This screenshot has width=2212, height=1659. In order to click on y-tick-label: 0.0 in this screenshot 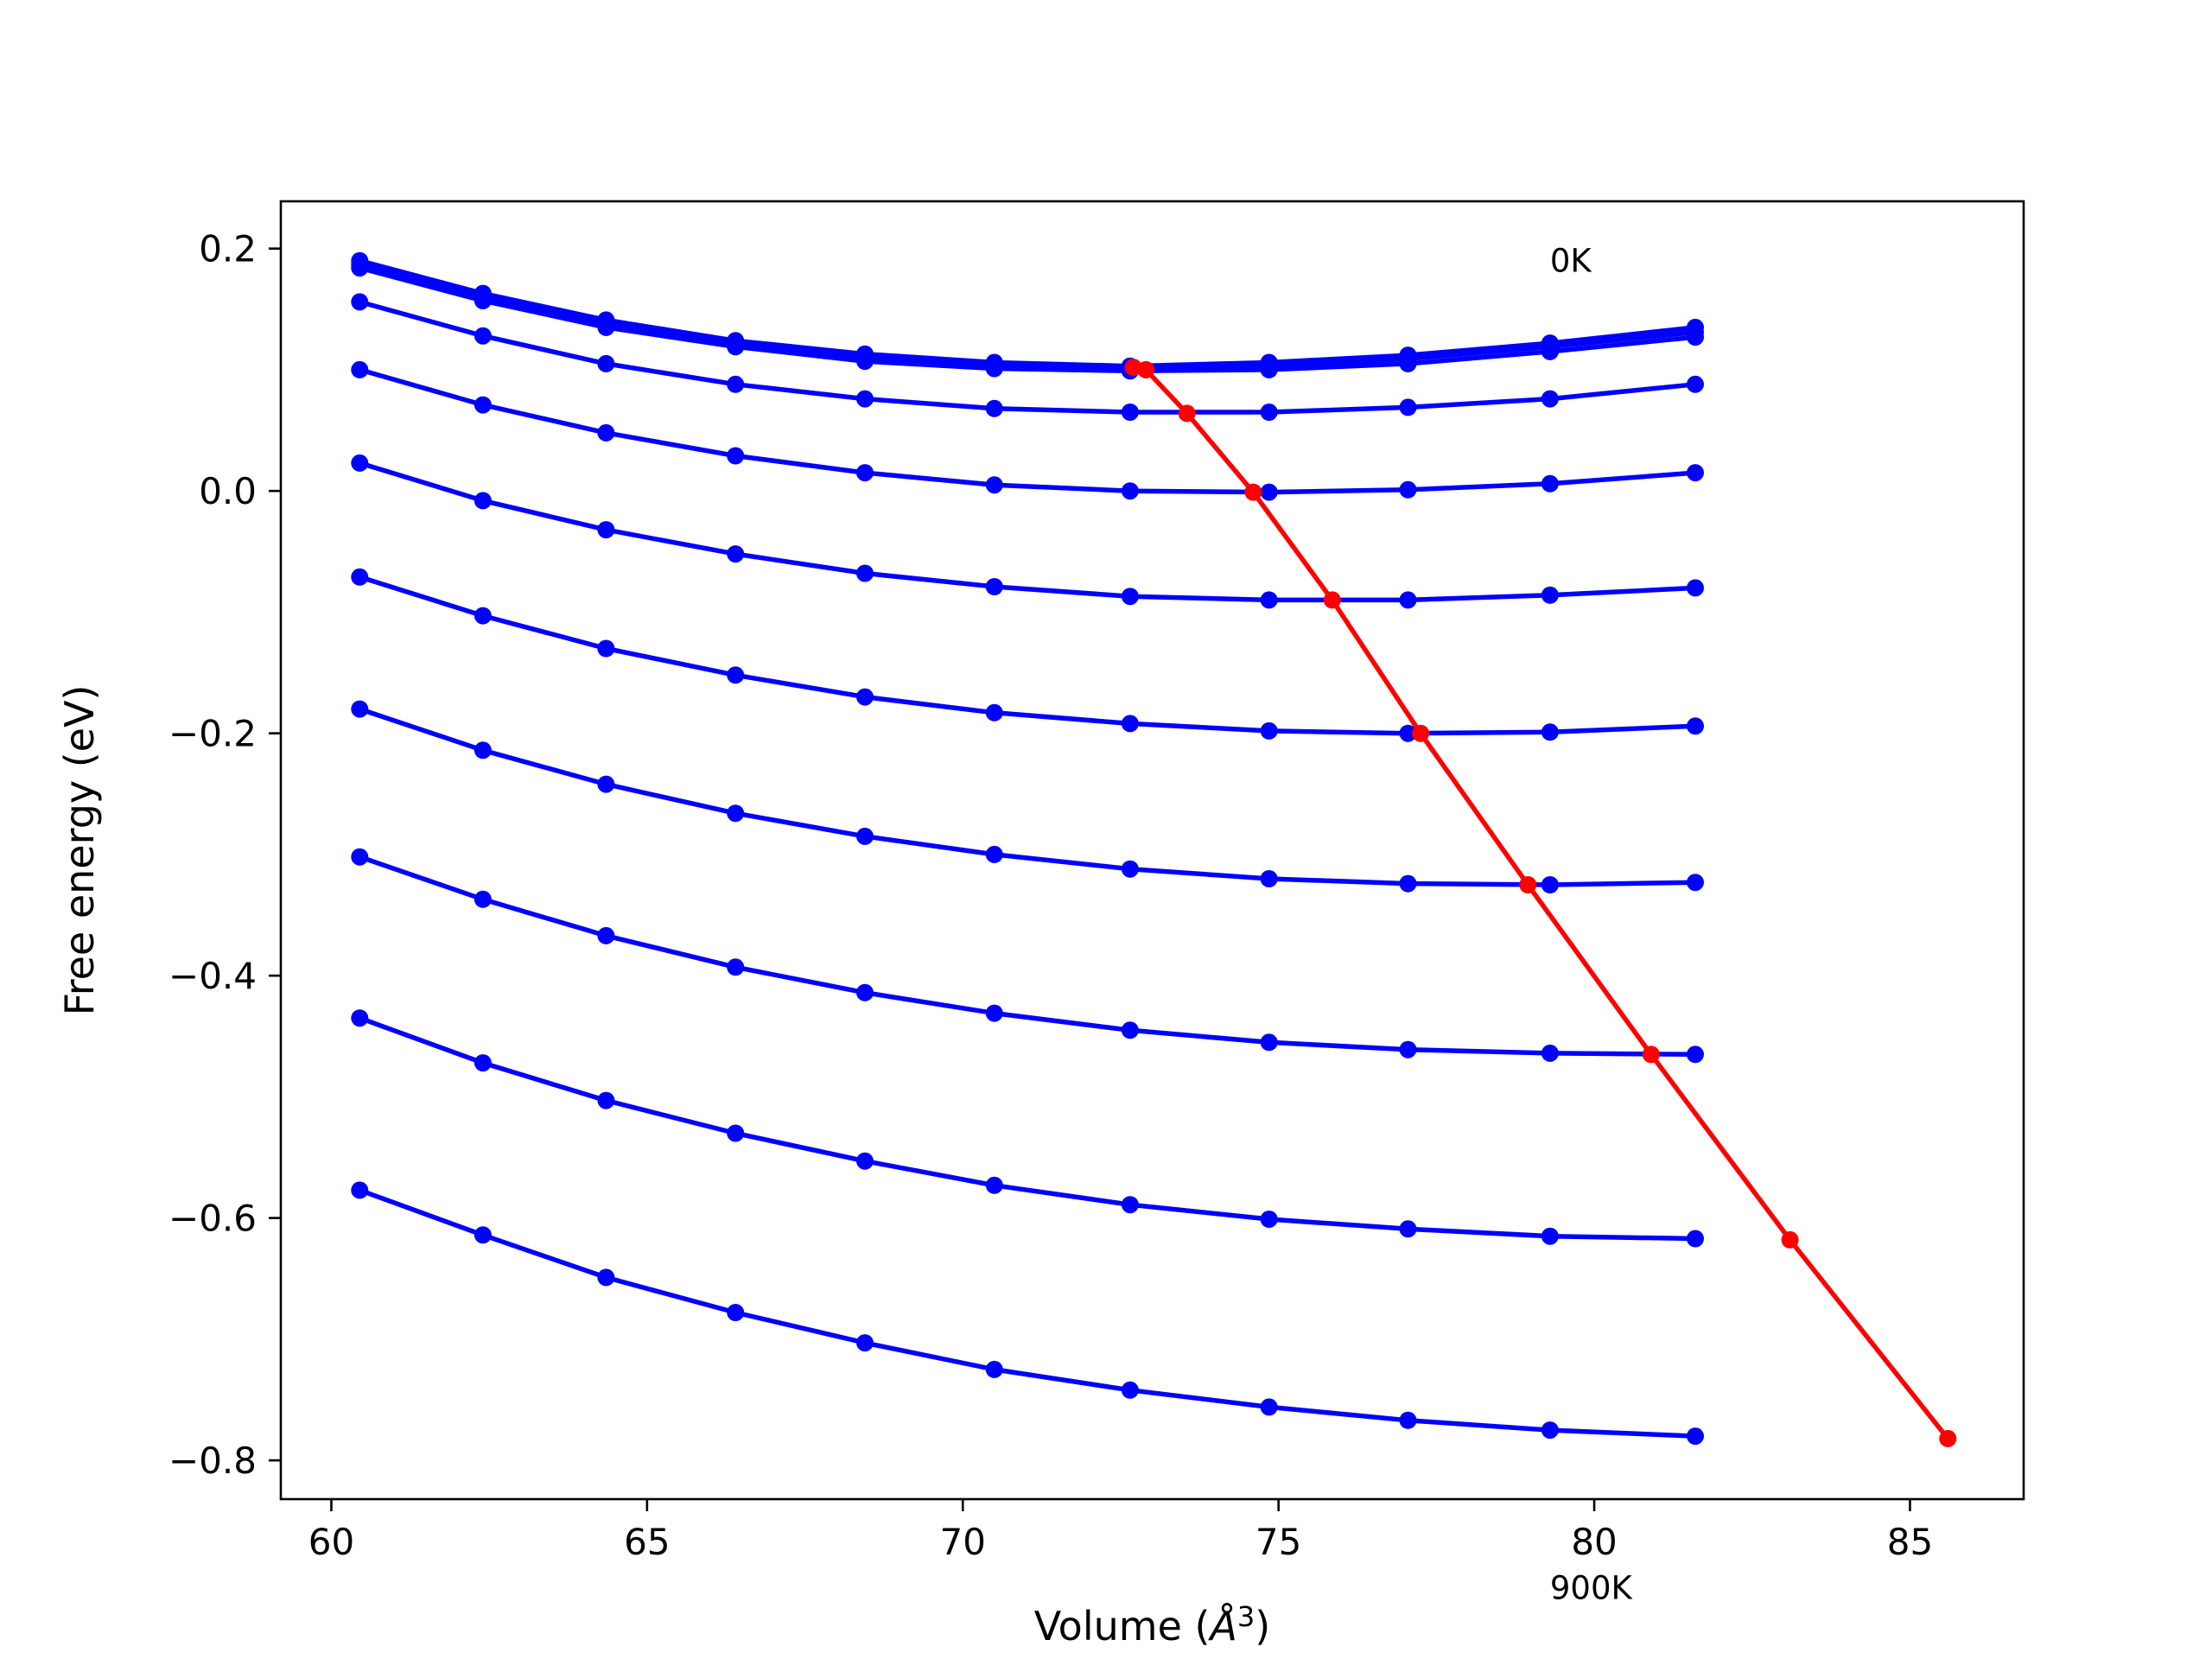, I will do `click(228, 491)`.